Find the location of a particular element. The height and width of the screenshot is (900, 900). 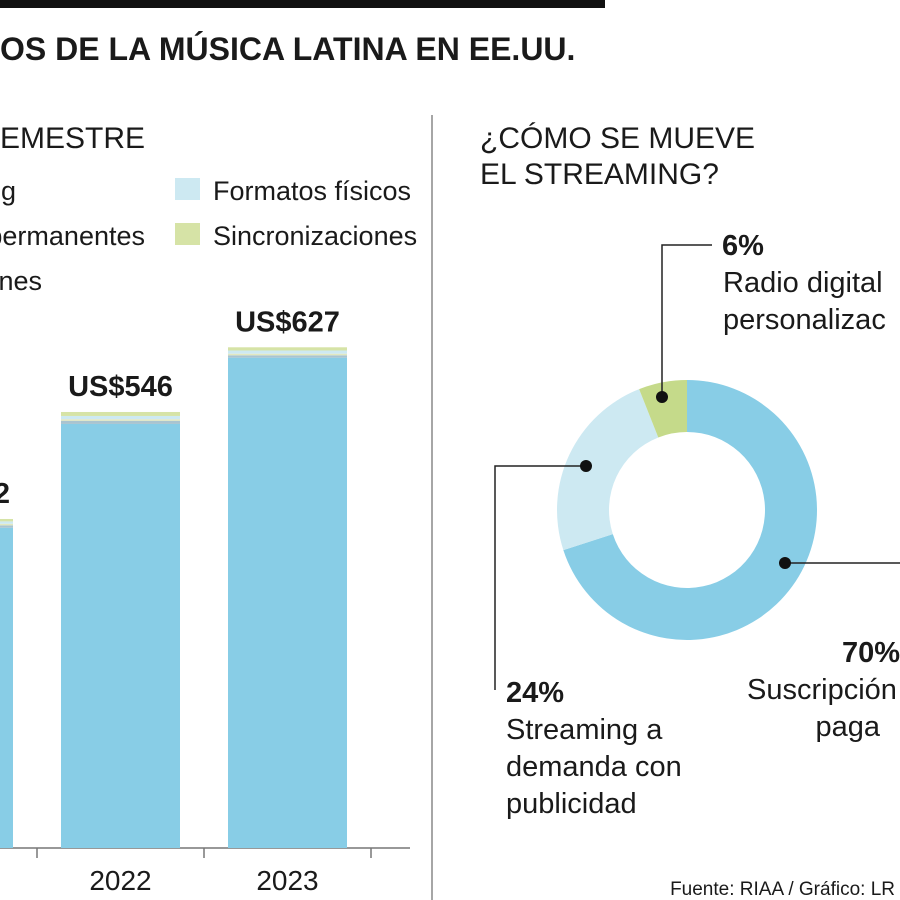

segment-label: publicidad is located at coordinates (571, 804).